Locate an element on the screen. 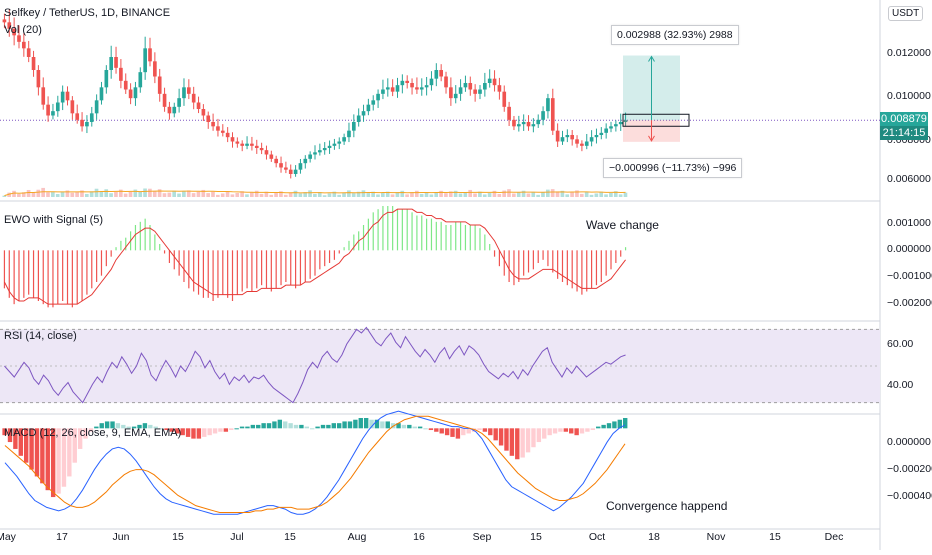 This screenshot has height=555, width=932. entry-box is located at coordinates (656, 120).